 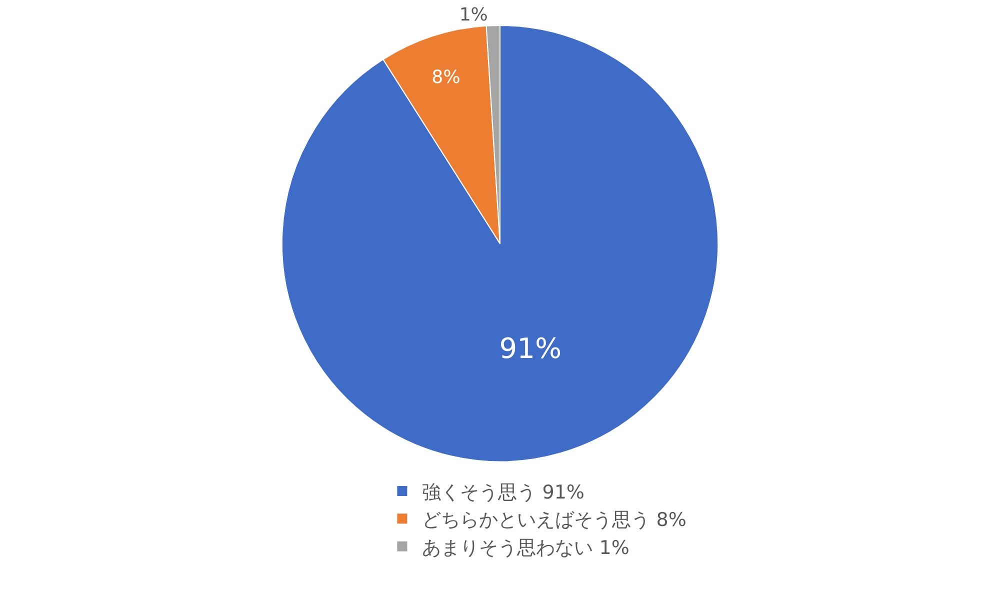 I want to click on data-label: 91%, so click(x=530, y=348).